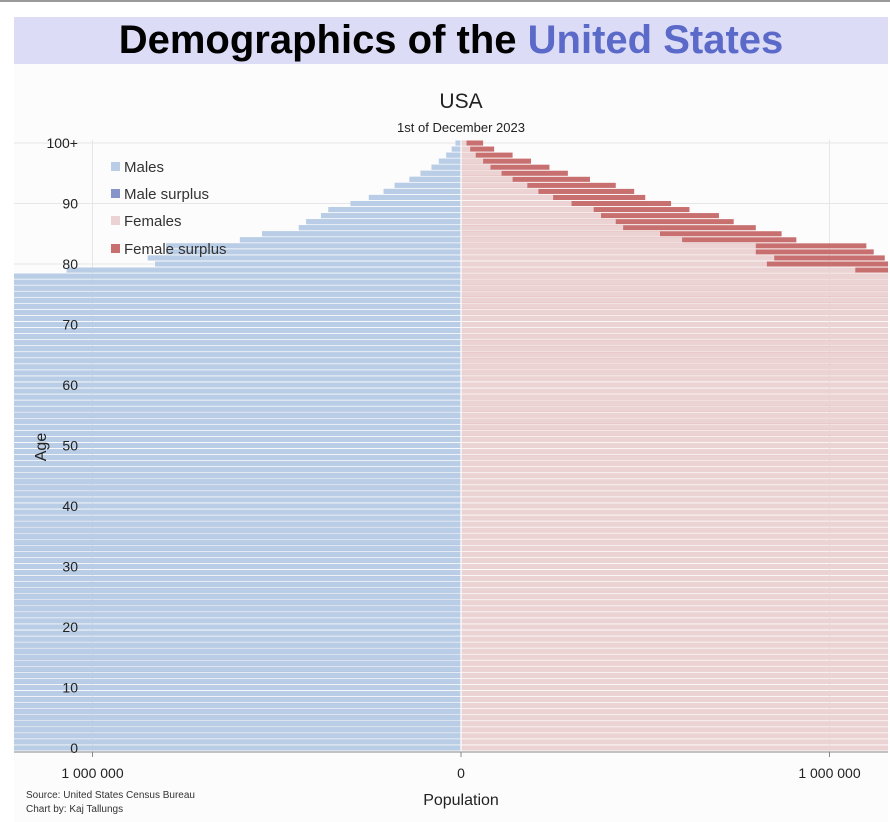 The height and width of the screenshot is (822, 890). Describe the element at coordinates (70, 264) in the screenshot. I see `y-tick-label: 80` at that location.